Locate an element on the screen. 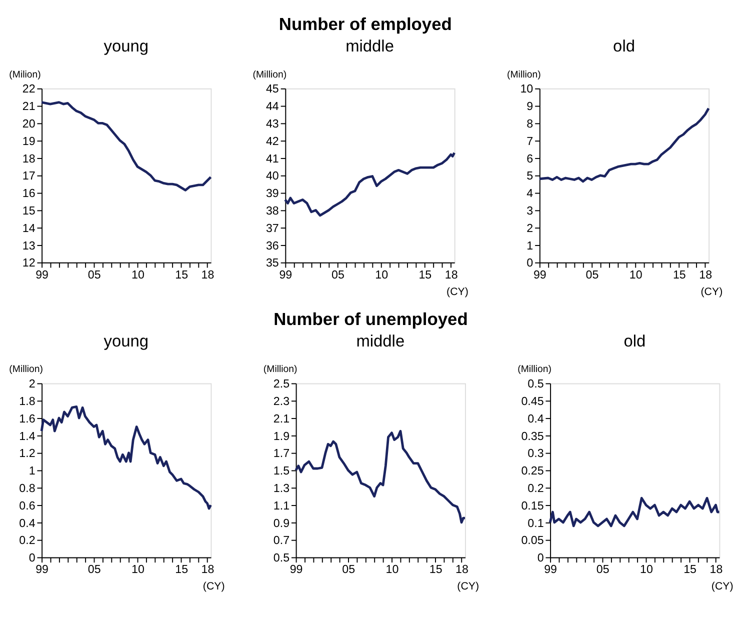 The width and height of the screenshot is (755, 617). y-tick-label: 1.9 is located at coordinates (281, 436).